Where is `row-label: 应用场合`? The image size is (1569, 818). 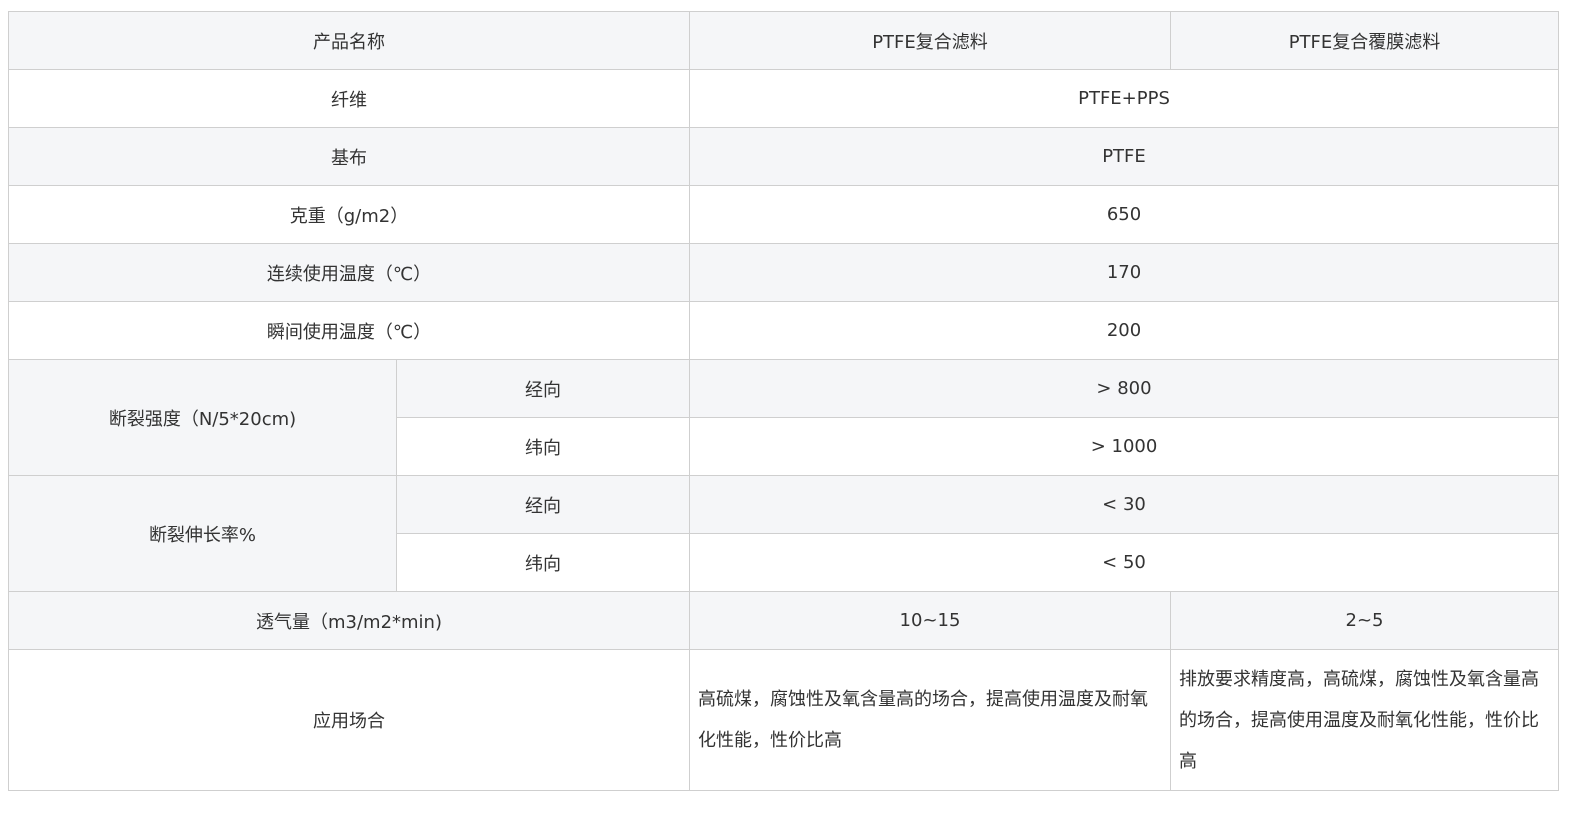
row-label: 应用场合 is located at coordinates (349, 720).